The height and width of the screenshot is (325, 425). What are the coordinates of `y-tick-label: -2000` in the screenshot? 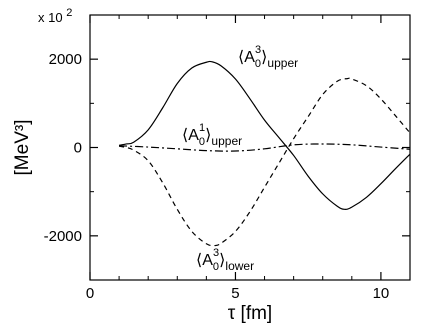 It's located at (63, 236).